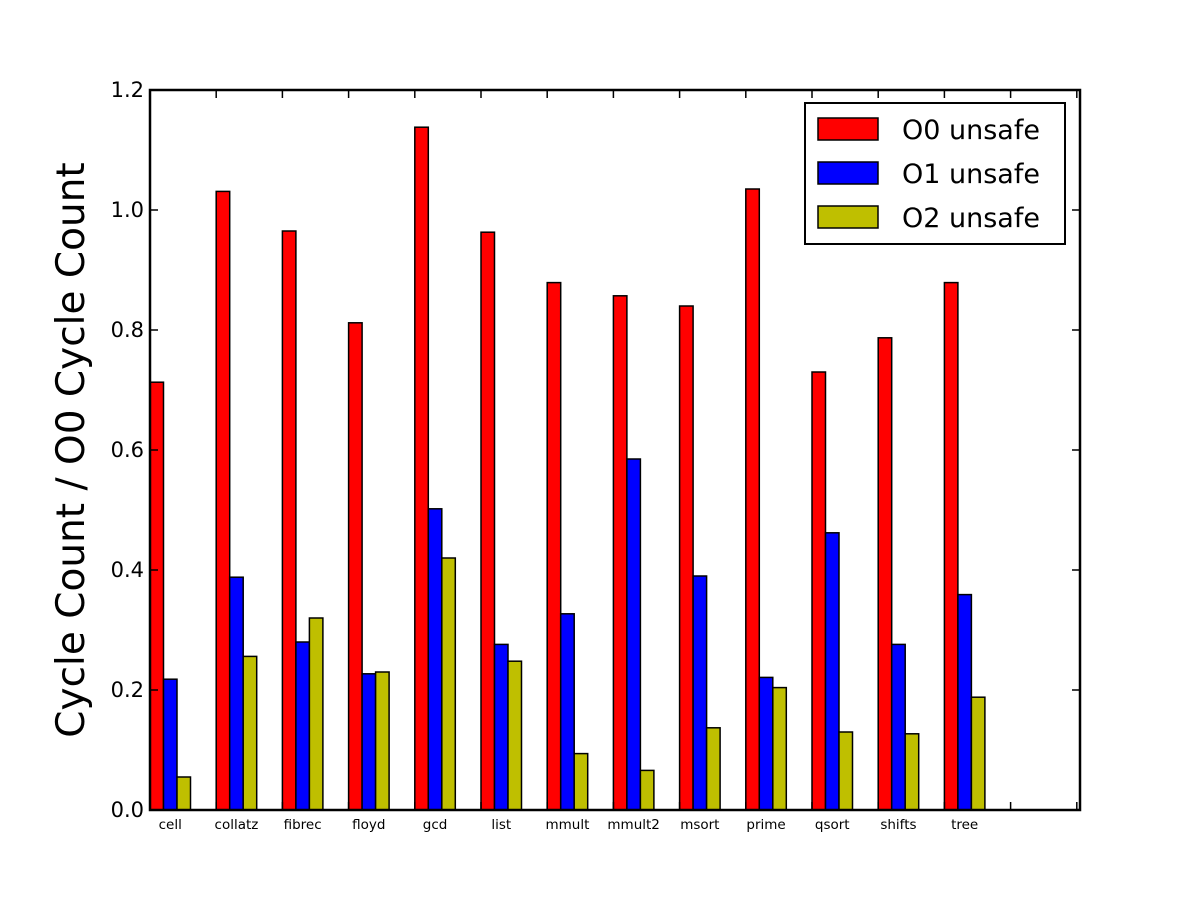 This screenshot has height=900, width=1200. Describe the element at coordinates (184, 793) in the screenshot. I see `bar-o2-unsafe-cell` at that location.